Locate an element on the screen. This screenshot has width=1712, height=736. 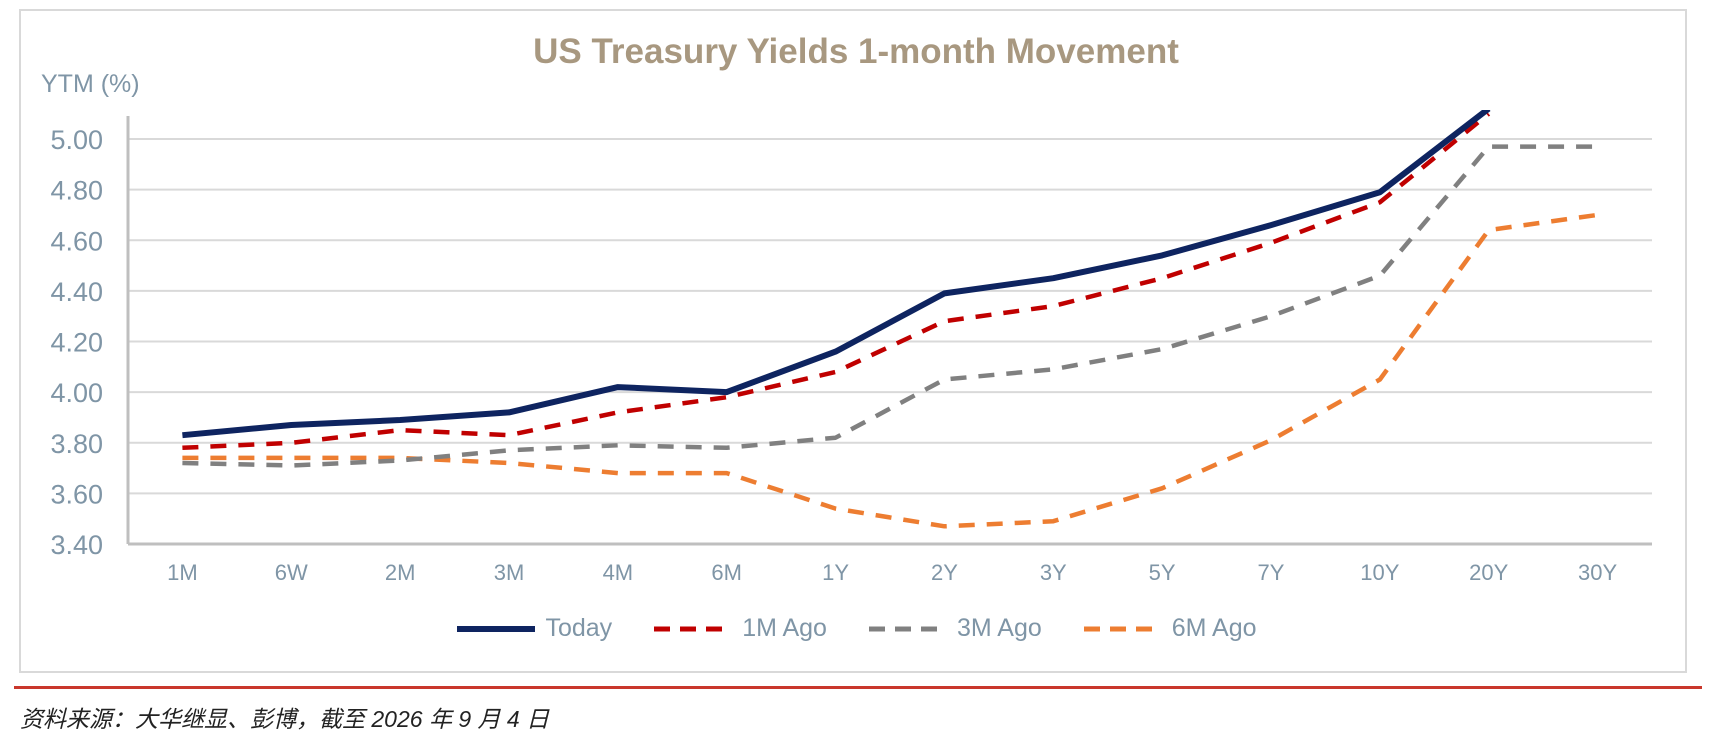
y-tick-label: 4.80 is located at coordinates (76, 191).